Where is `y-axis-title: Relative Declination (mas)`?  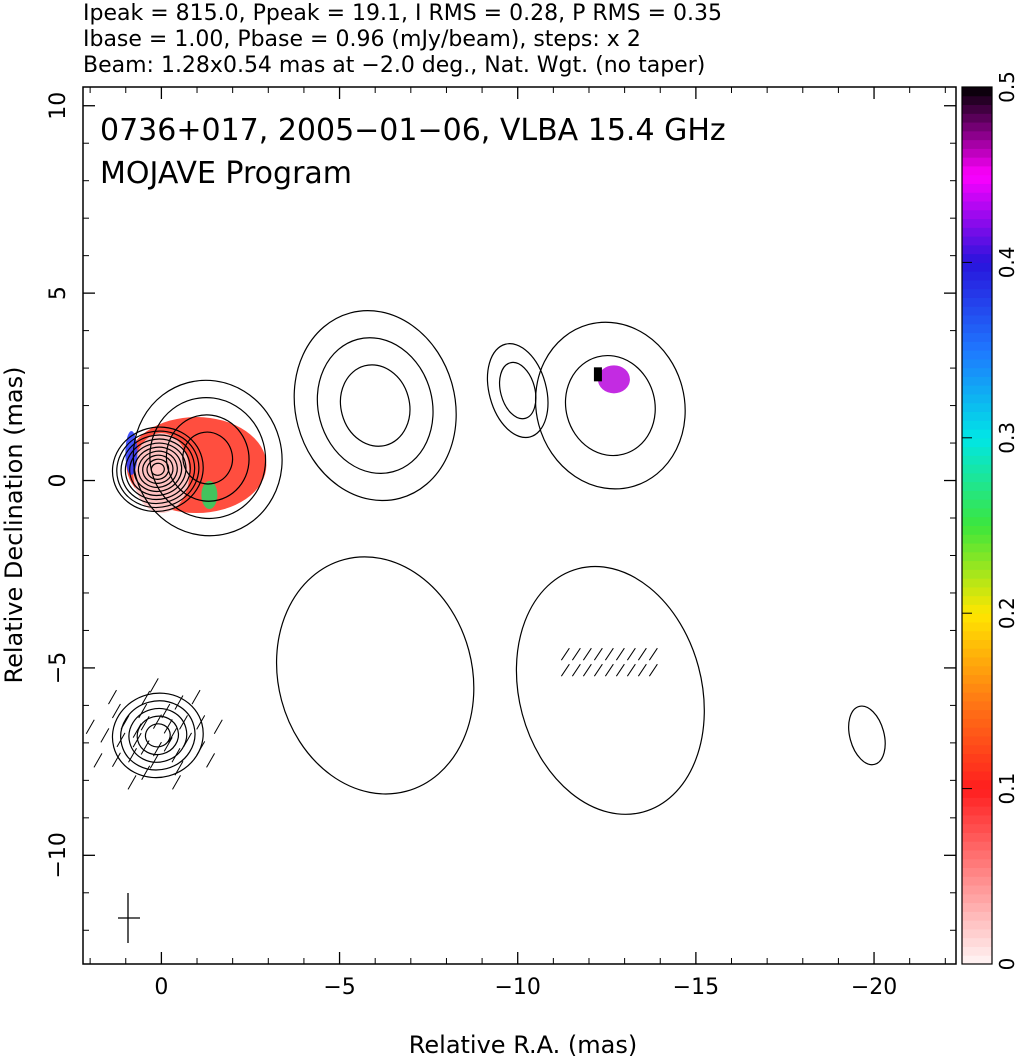
y-axis-title: Relative Declination (mas) is located at coordinates (14, 524).